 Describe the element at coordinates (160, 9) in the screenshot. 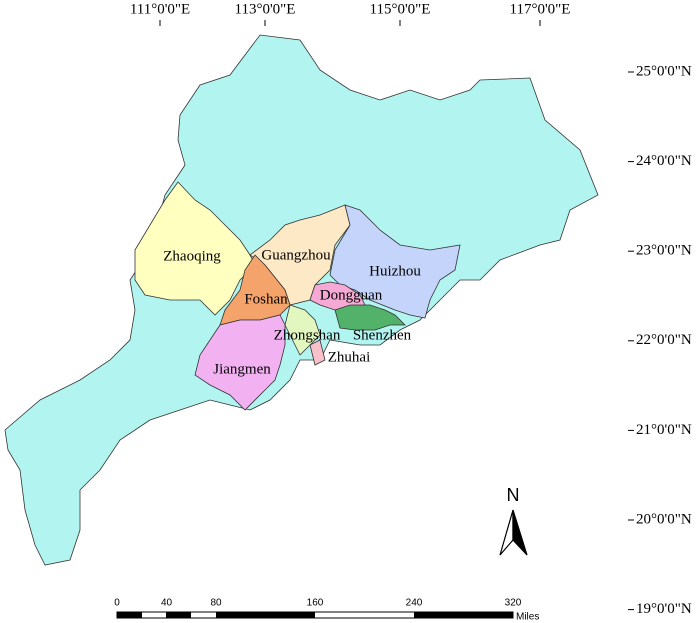

I see `longitude-label: 111°0'0"E` at that location.